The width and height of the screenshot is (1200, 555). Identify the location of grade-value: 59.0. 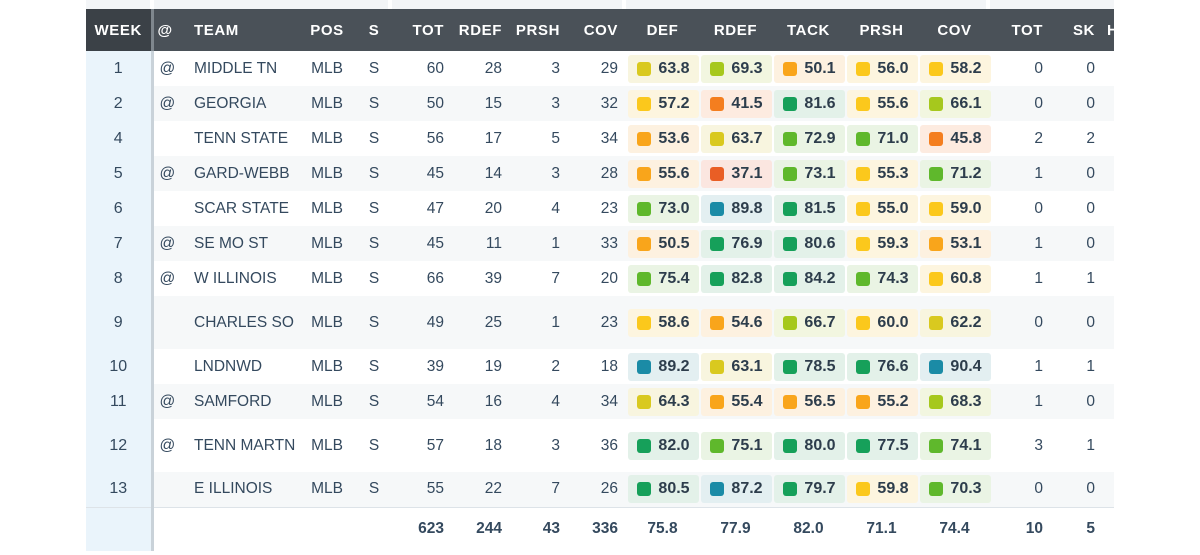
(966, 208).